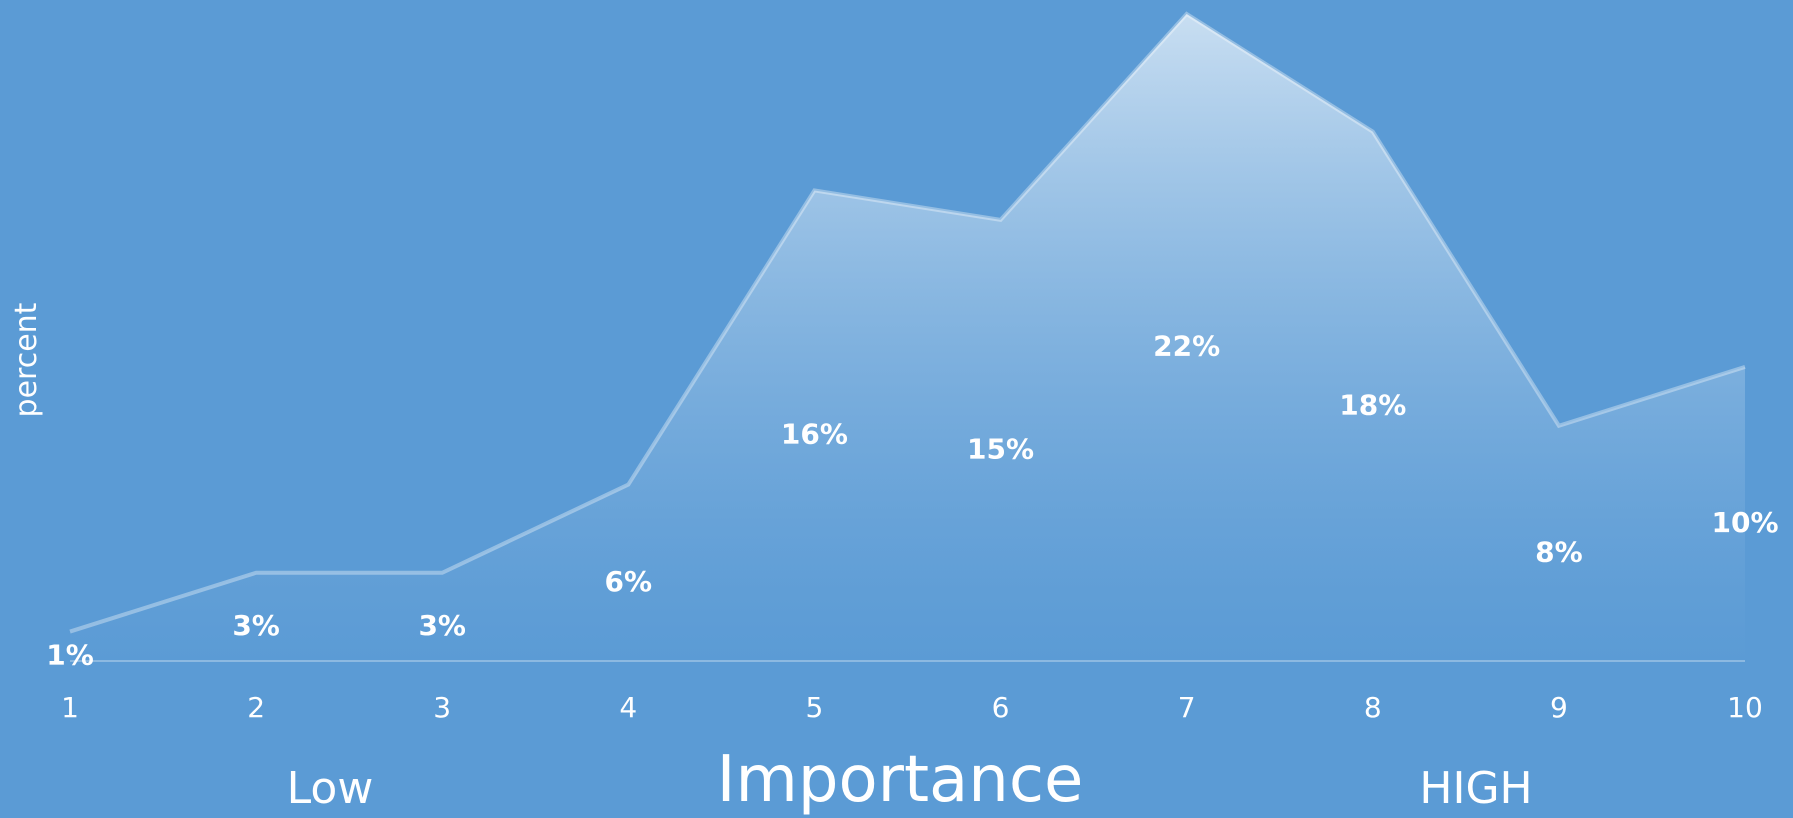  What do you see at coordinates (1559, 707) in the screenshot?
I see `x-tick-label: 9` at bounding box center [1559, 707].